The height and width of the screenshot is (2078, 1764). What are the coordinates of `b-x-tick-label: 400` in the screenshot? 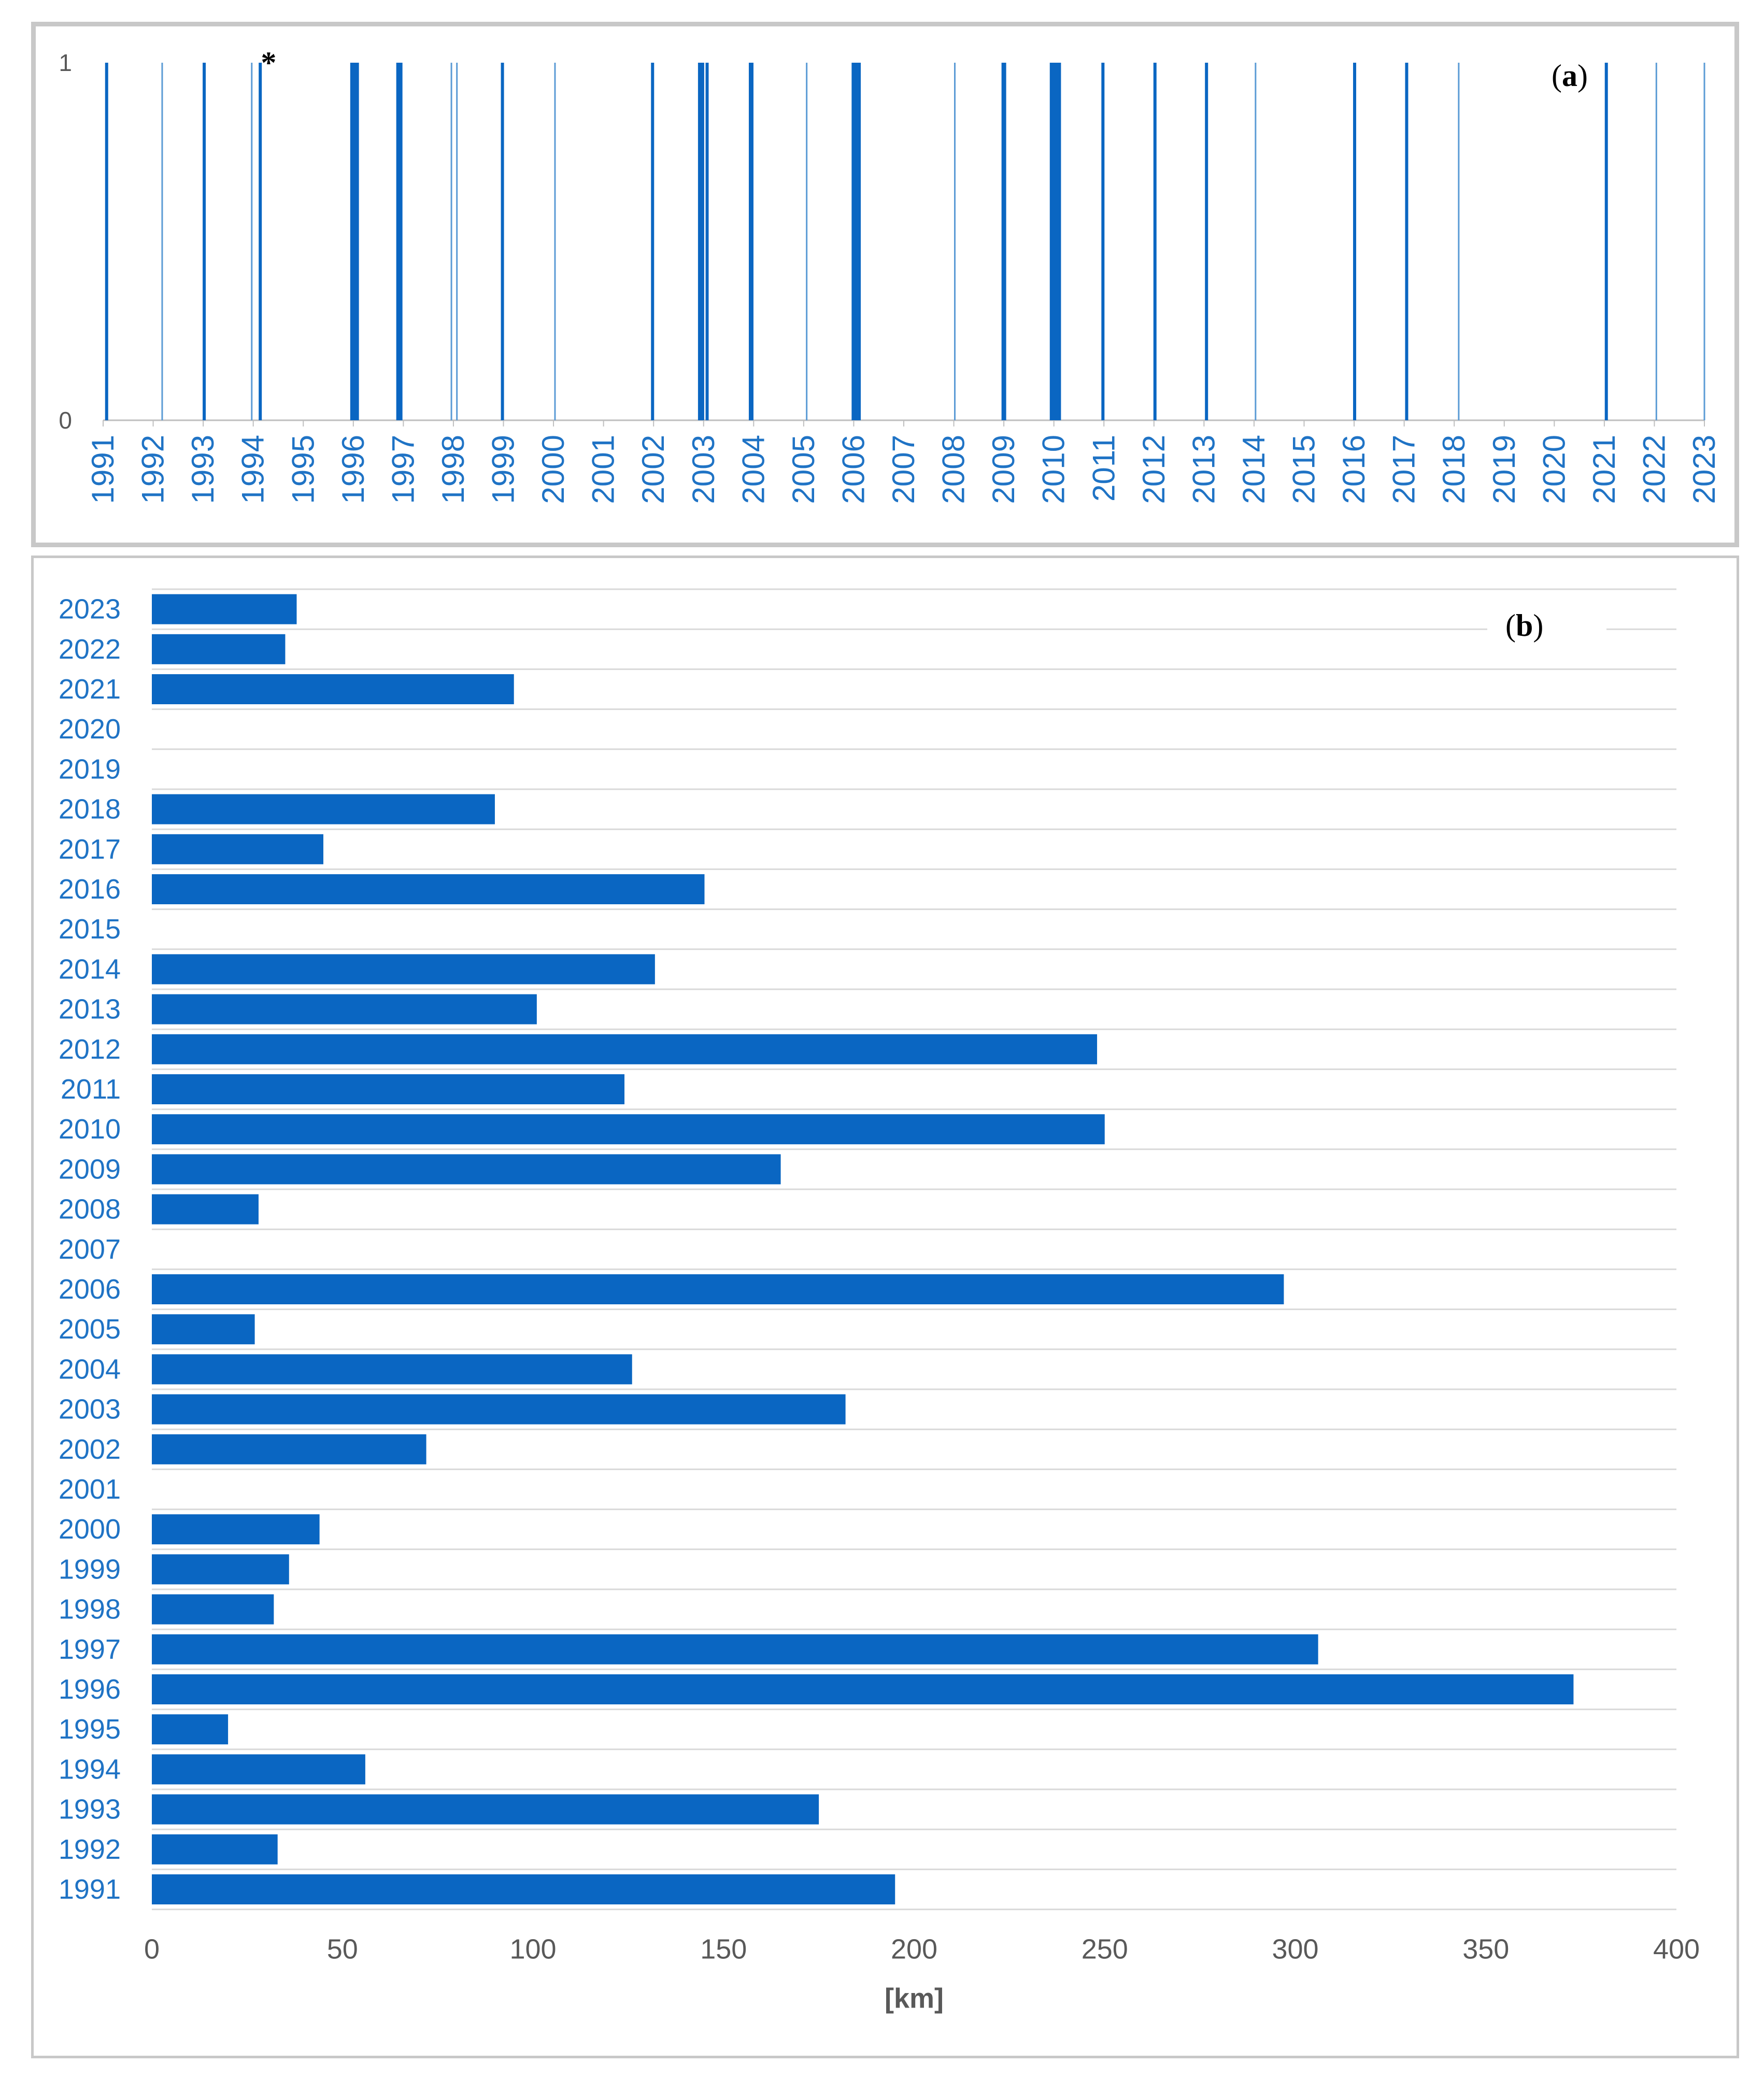 It's located at (1676, 1949).